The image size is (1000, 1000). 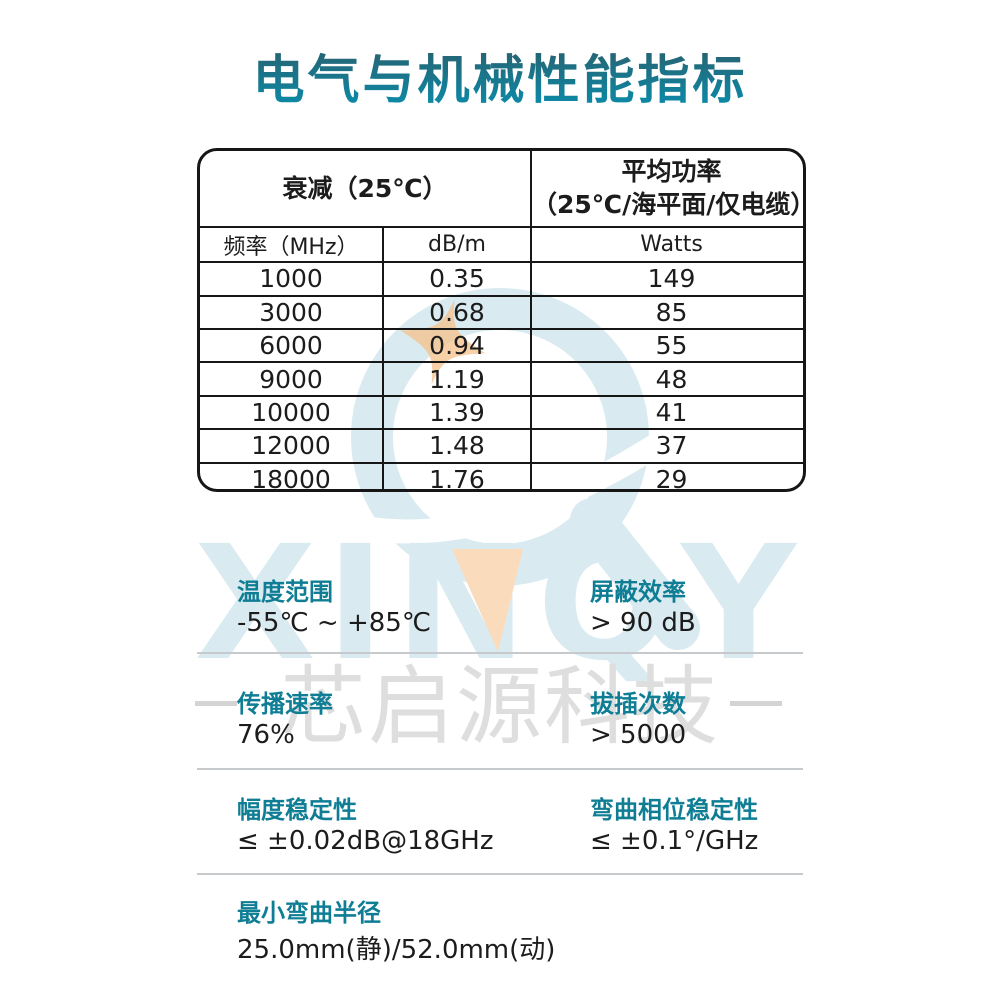 What do you see at coordinates (292, 475) in the screenshot?
I see `frequency-cell: 18000` at bounding box center [292, 475].